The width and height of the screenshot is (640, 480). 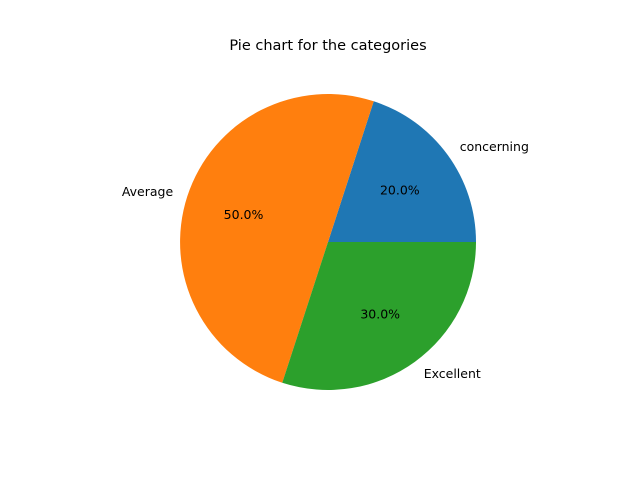 What do you see at coordinates (494, 146) in the screenshot?
I see `slice-label-concerning: concerning` at bounding box center [494, 146].